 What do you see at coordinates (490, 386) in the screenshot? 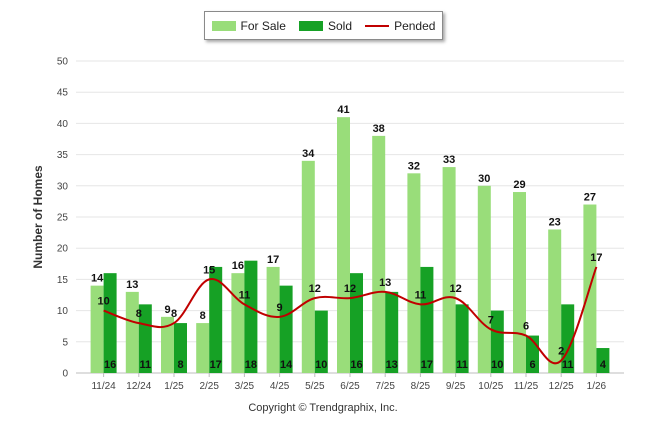
I see `x-tick-label: 10/25` at bounding box center [490, 386].